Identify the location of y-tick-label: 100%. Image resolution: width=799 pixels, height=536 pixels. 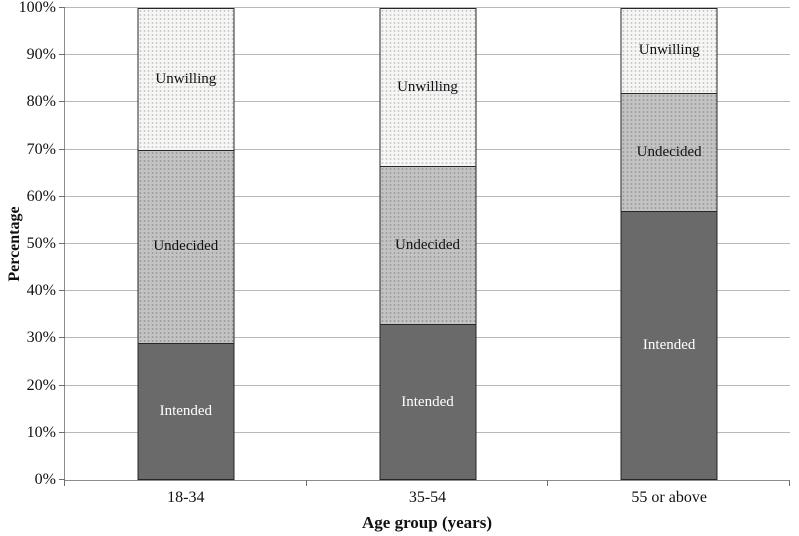
(37, 8).